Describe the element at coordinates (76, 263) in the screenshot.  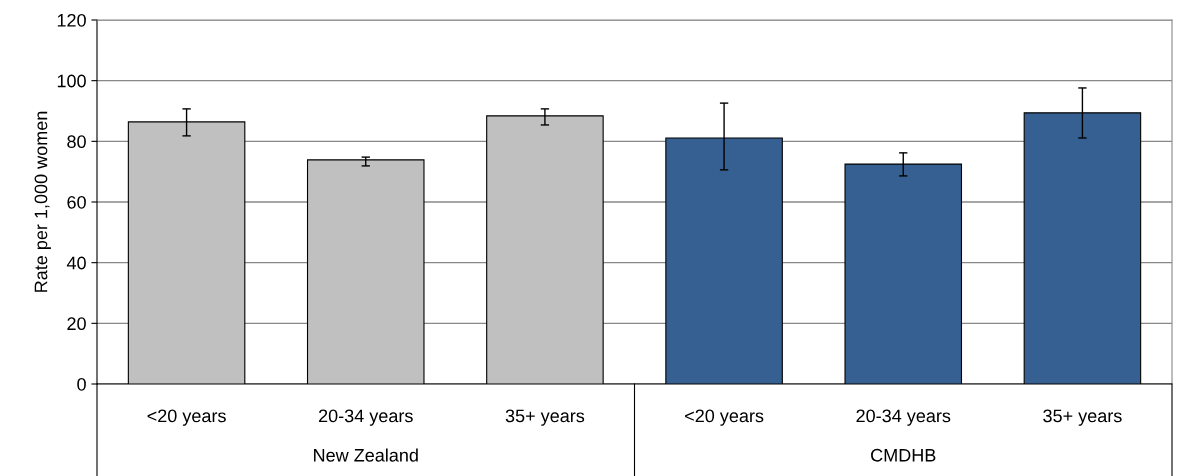
I see `y-tick-label: 40` at that location.